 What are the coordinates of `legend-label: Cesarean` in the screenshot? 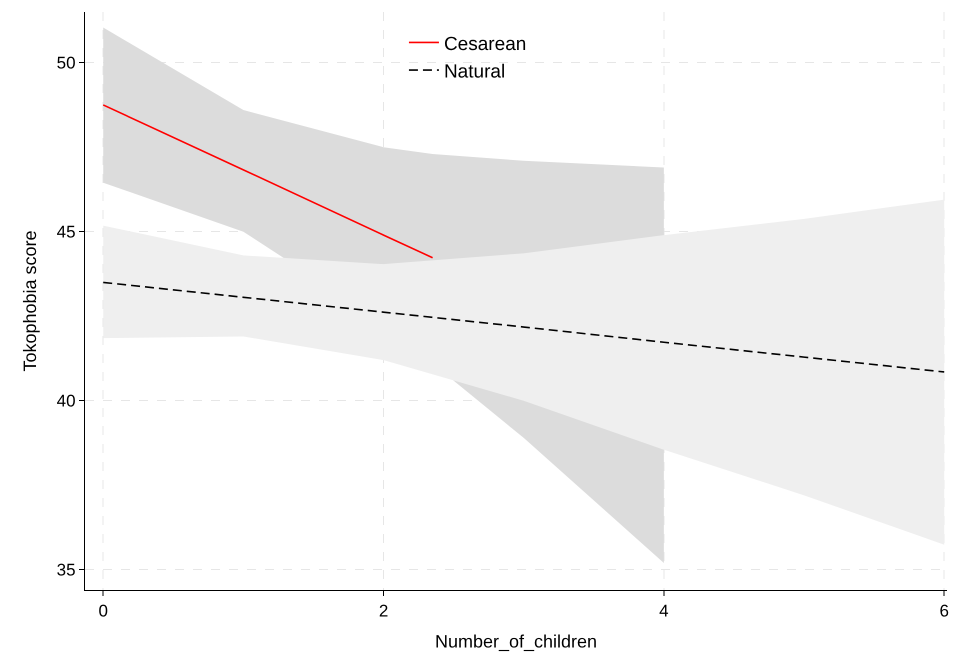 It's located at (485, 44).